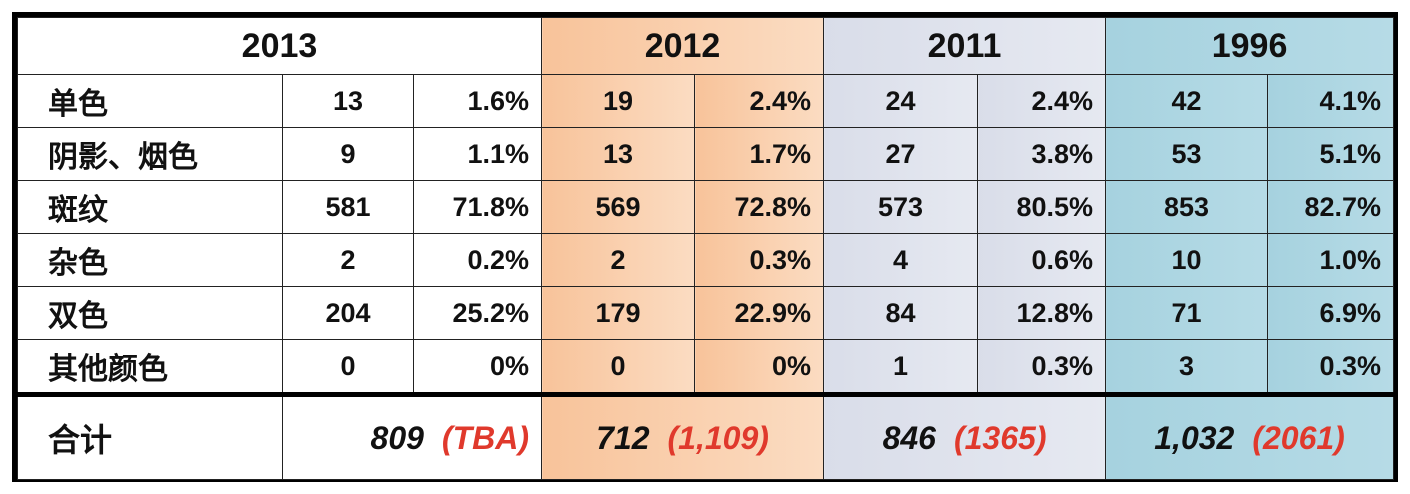  I want to click on total-note: (1365), so click(1000, 437).